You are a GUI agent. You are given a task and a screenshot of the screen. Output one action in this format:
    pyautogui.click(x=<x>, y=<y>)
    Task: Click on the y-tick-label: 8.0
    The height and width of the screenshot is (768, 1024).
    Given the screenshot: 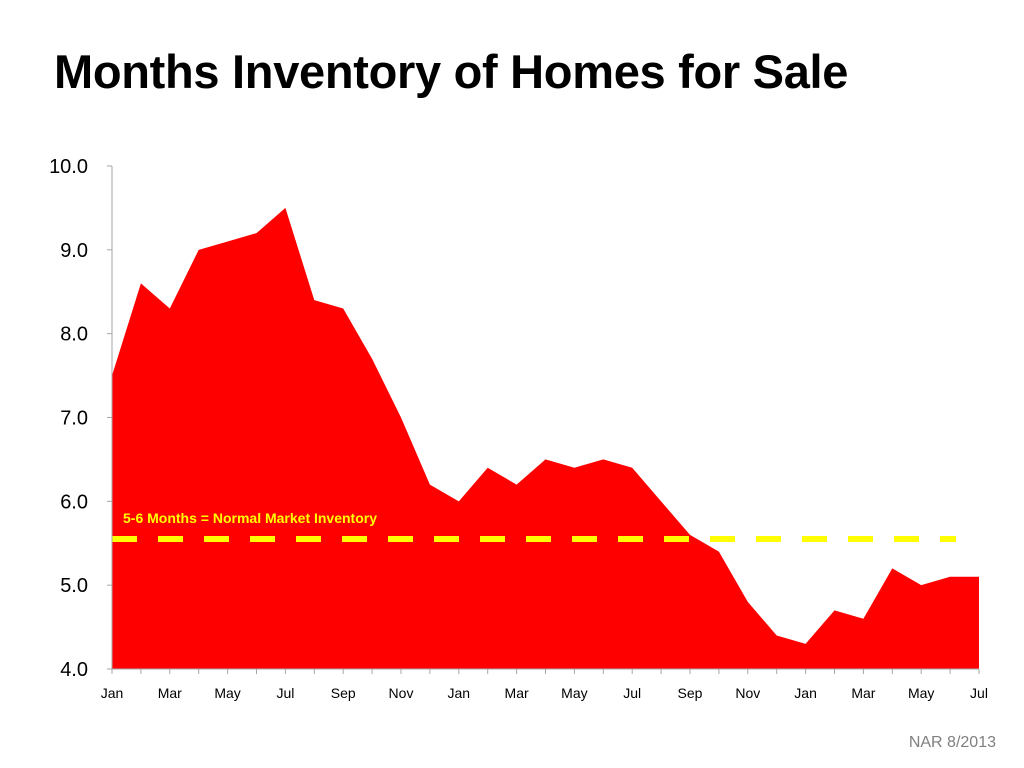 What is the action you would take?
    pyautogui.click(x=74, y=335)
    